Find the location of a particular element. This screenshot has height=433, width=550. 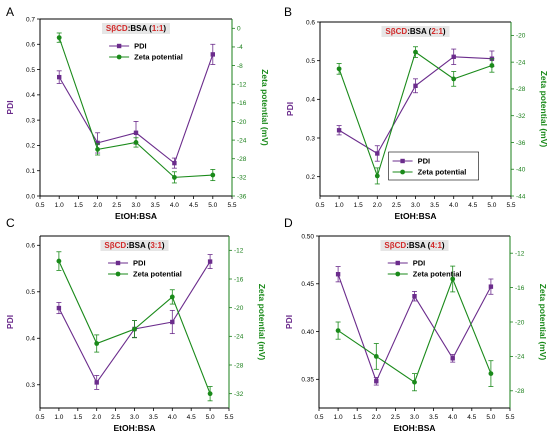

x-tick-label: 1.5 is located at coordinates (78, 205).